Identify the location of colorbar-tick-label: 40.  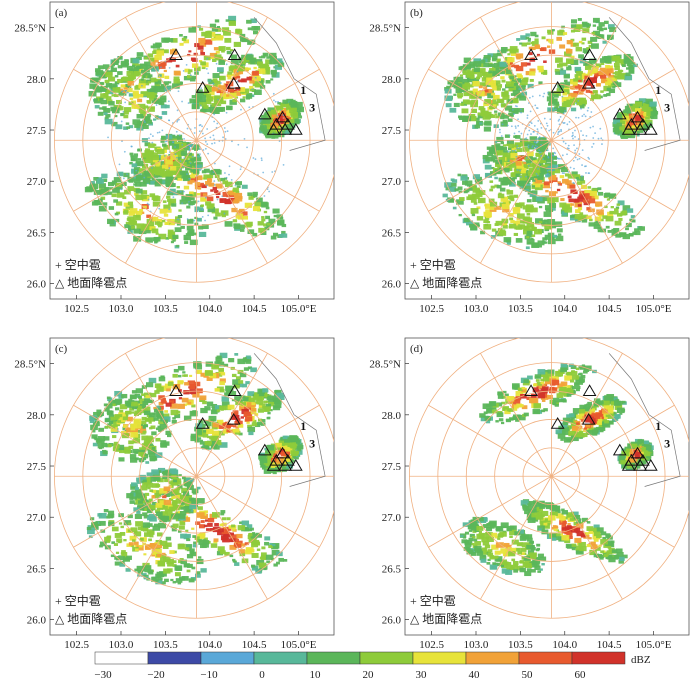
(475, 675).